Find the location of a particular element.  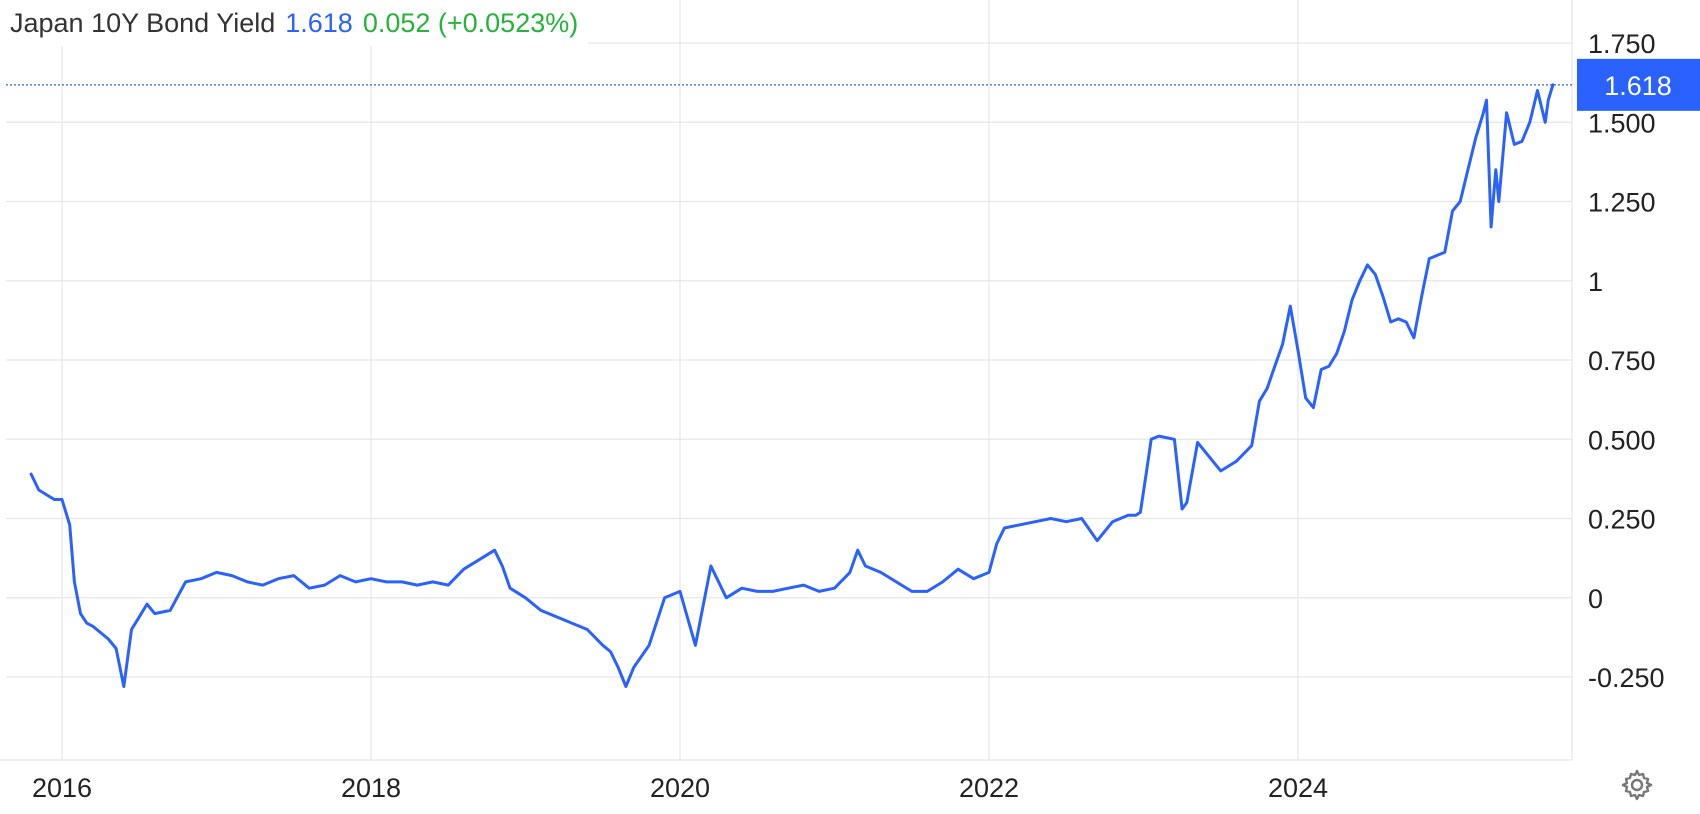

last-value-badge: 1.618 is located at coordinates (1638, 84).